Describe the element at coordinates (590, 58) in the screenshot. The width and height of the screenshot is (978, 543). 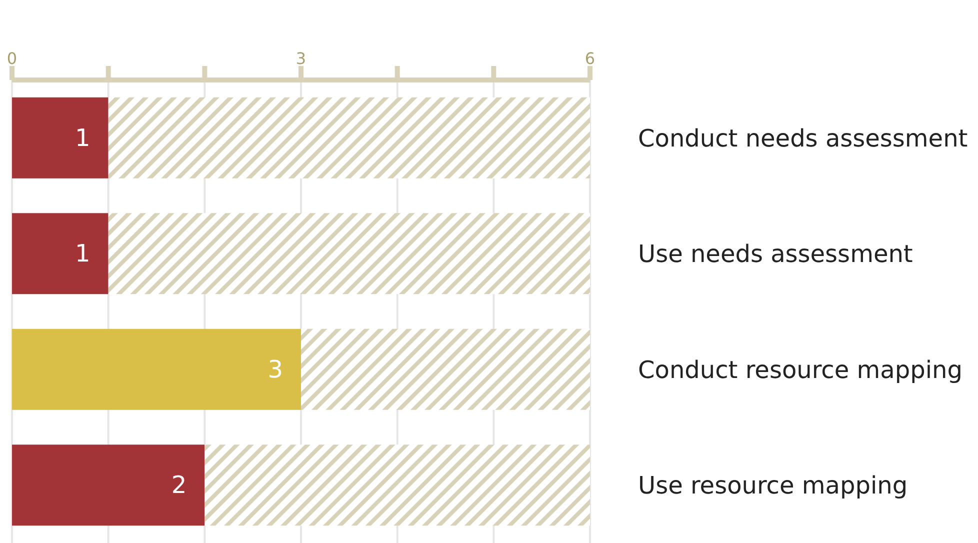
I see `x-tick-label: 6` at that location.